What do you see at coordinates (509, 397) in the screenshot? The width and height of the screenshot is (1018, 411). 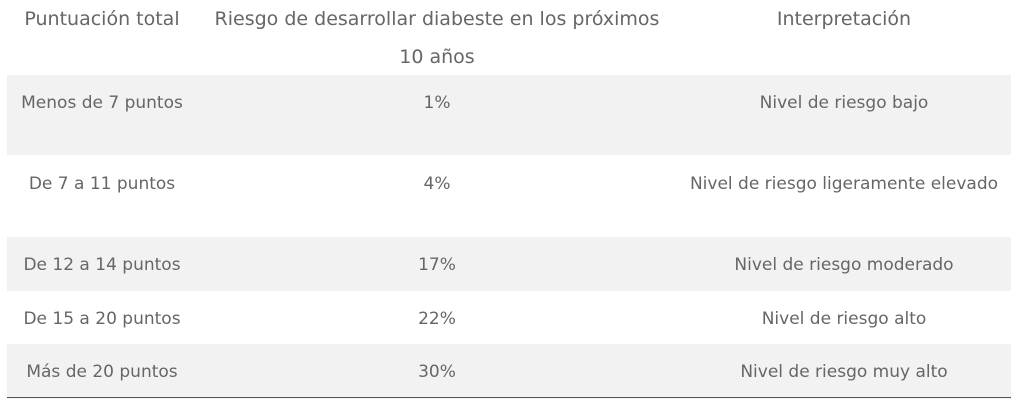 I see `table-bottom-rule` at bounding box center [509, 397].